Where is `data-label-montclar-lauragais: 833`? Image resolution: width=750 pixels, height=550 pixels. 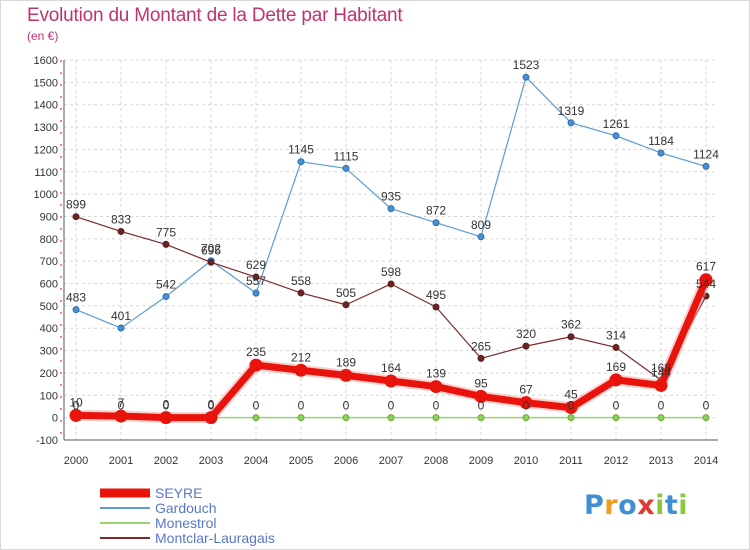
data-label-montclar-lauragais: 833 is located at coordinates (121, 219).